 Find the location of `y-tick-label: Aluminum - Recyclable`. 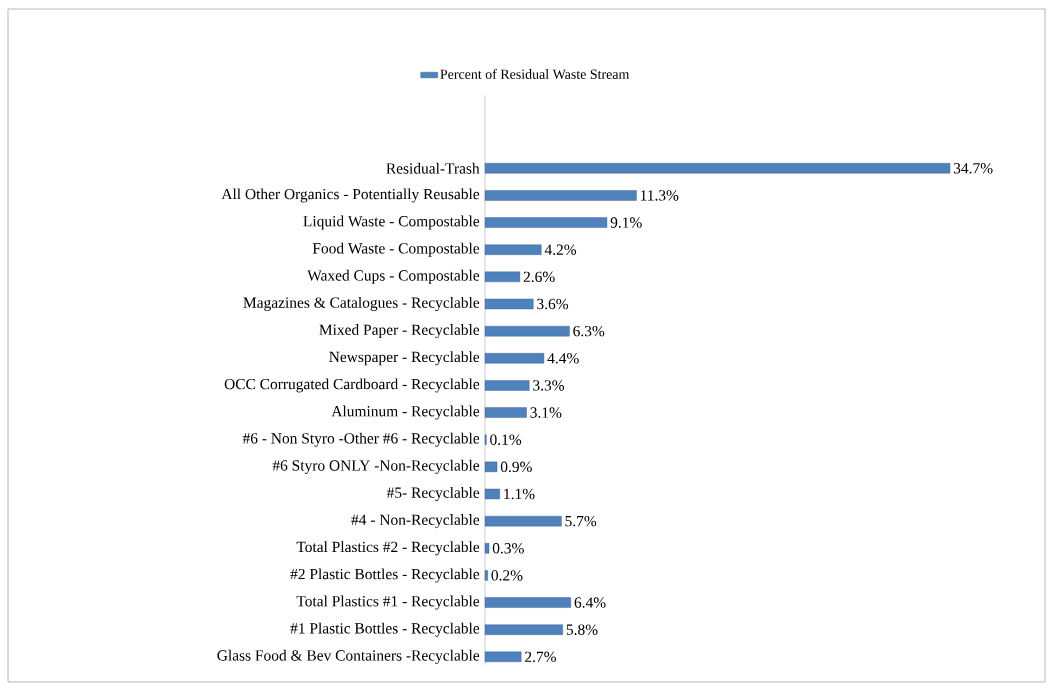

y-tick-label: Aluminum - Recyclable is located at coordinates (405, 412).